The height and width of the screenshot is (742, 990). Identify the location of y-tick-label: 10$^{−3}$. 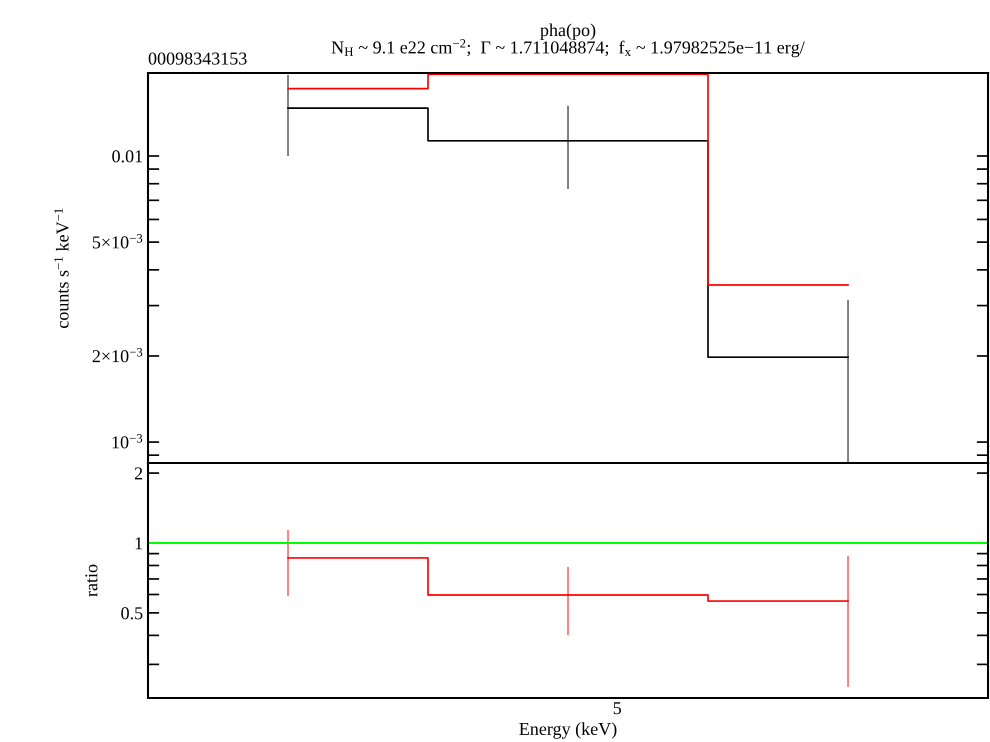
(127, 441).